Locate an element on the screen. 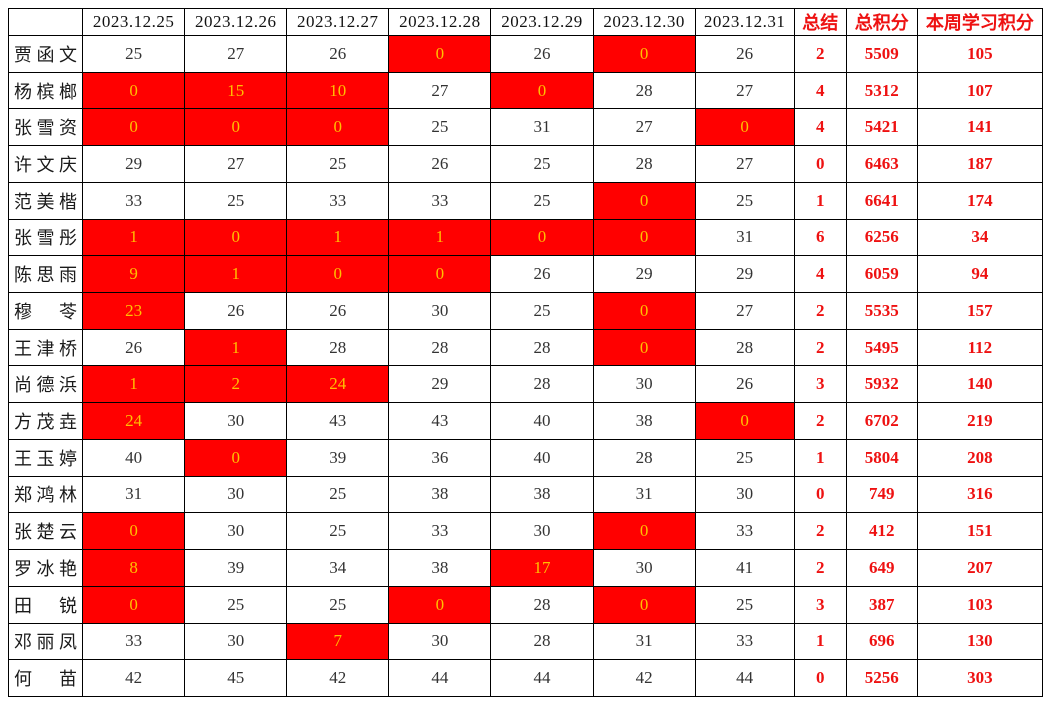 This screenshot has height=711, width=1050. column-header-summary: 总结 is located at coordinates (820, 22).